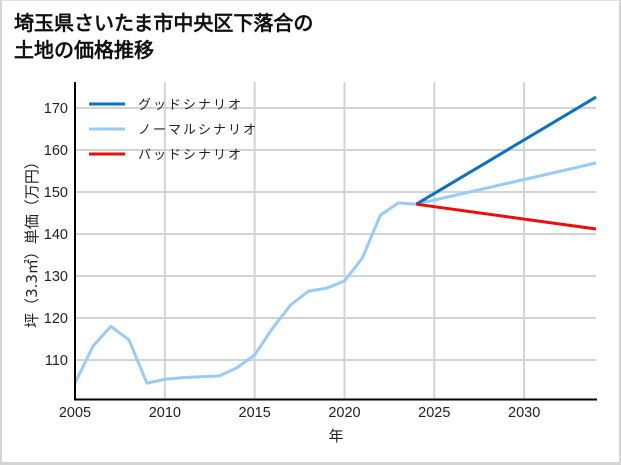 The height and width of the screenshot is (465, 621). Describe the element at coordinates (344, 413) in the screenshot. I see `x-tick-label: 2020` at that location.